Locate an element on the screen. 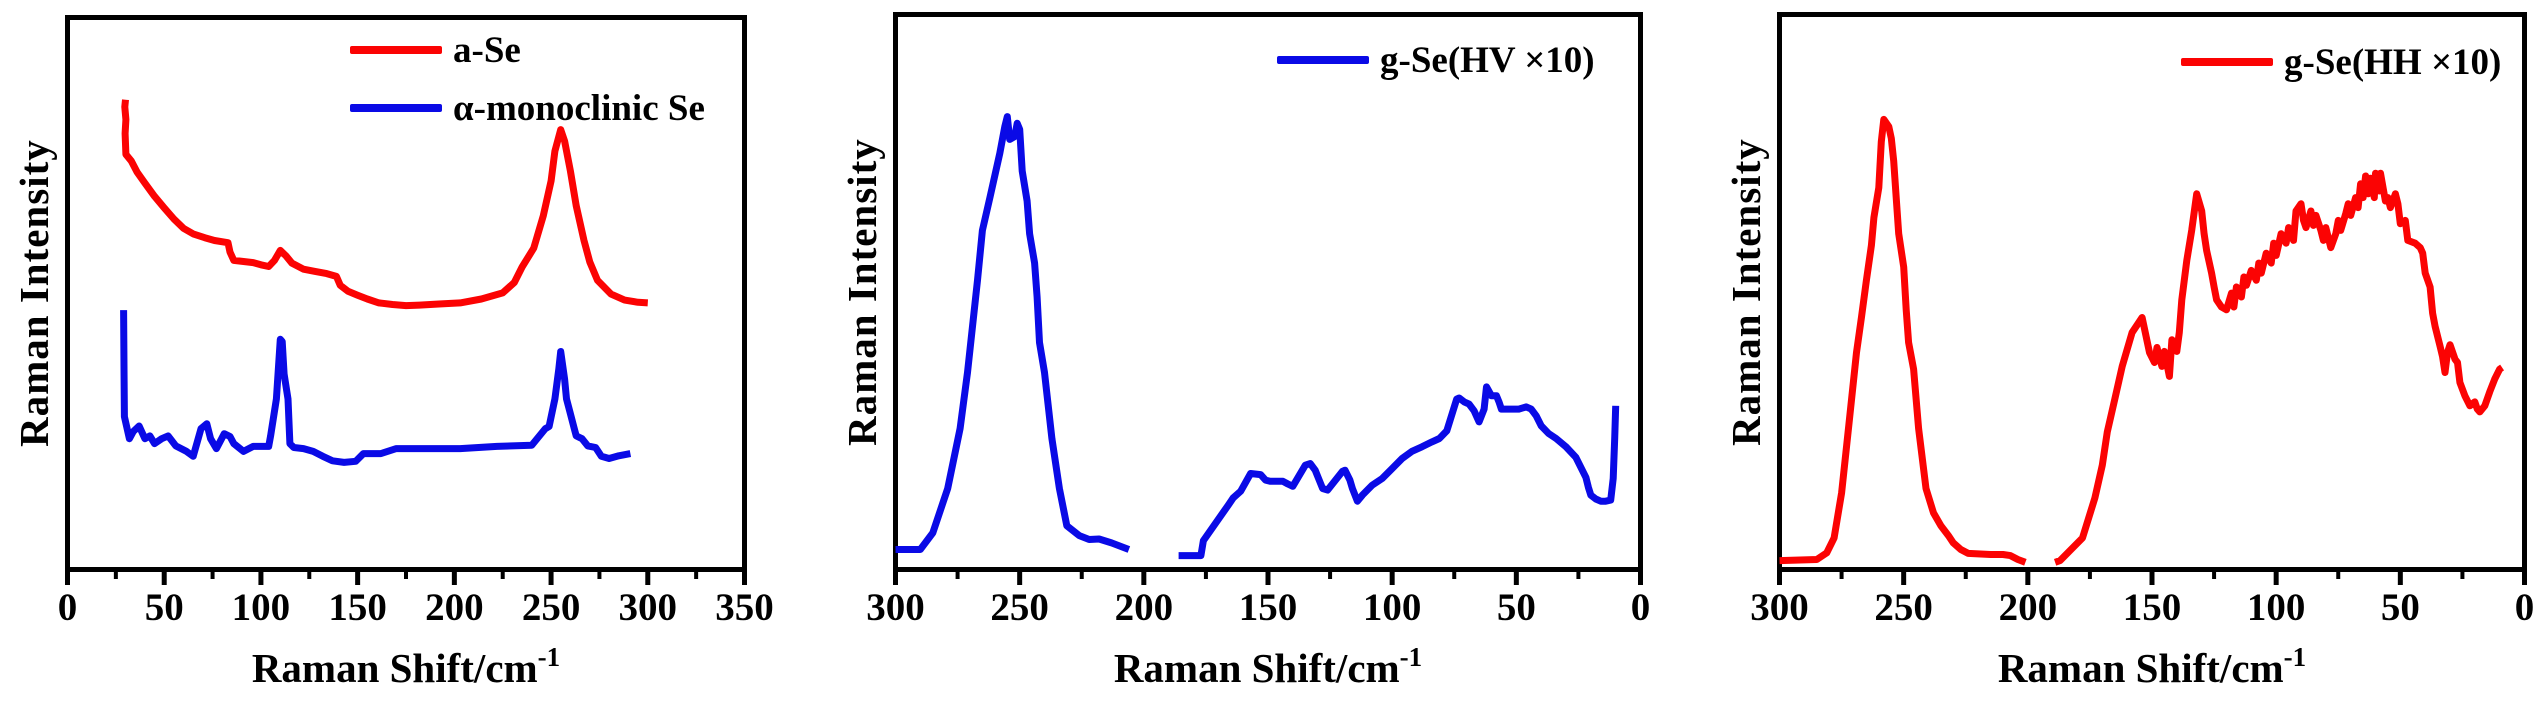  legend-entry: g-Se(HV ×10) is located at coordinates (1436, 60).